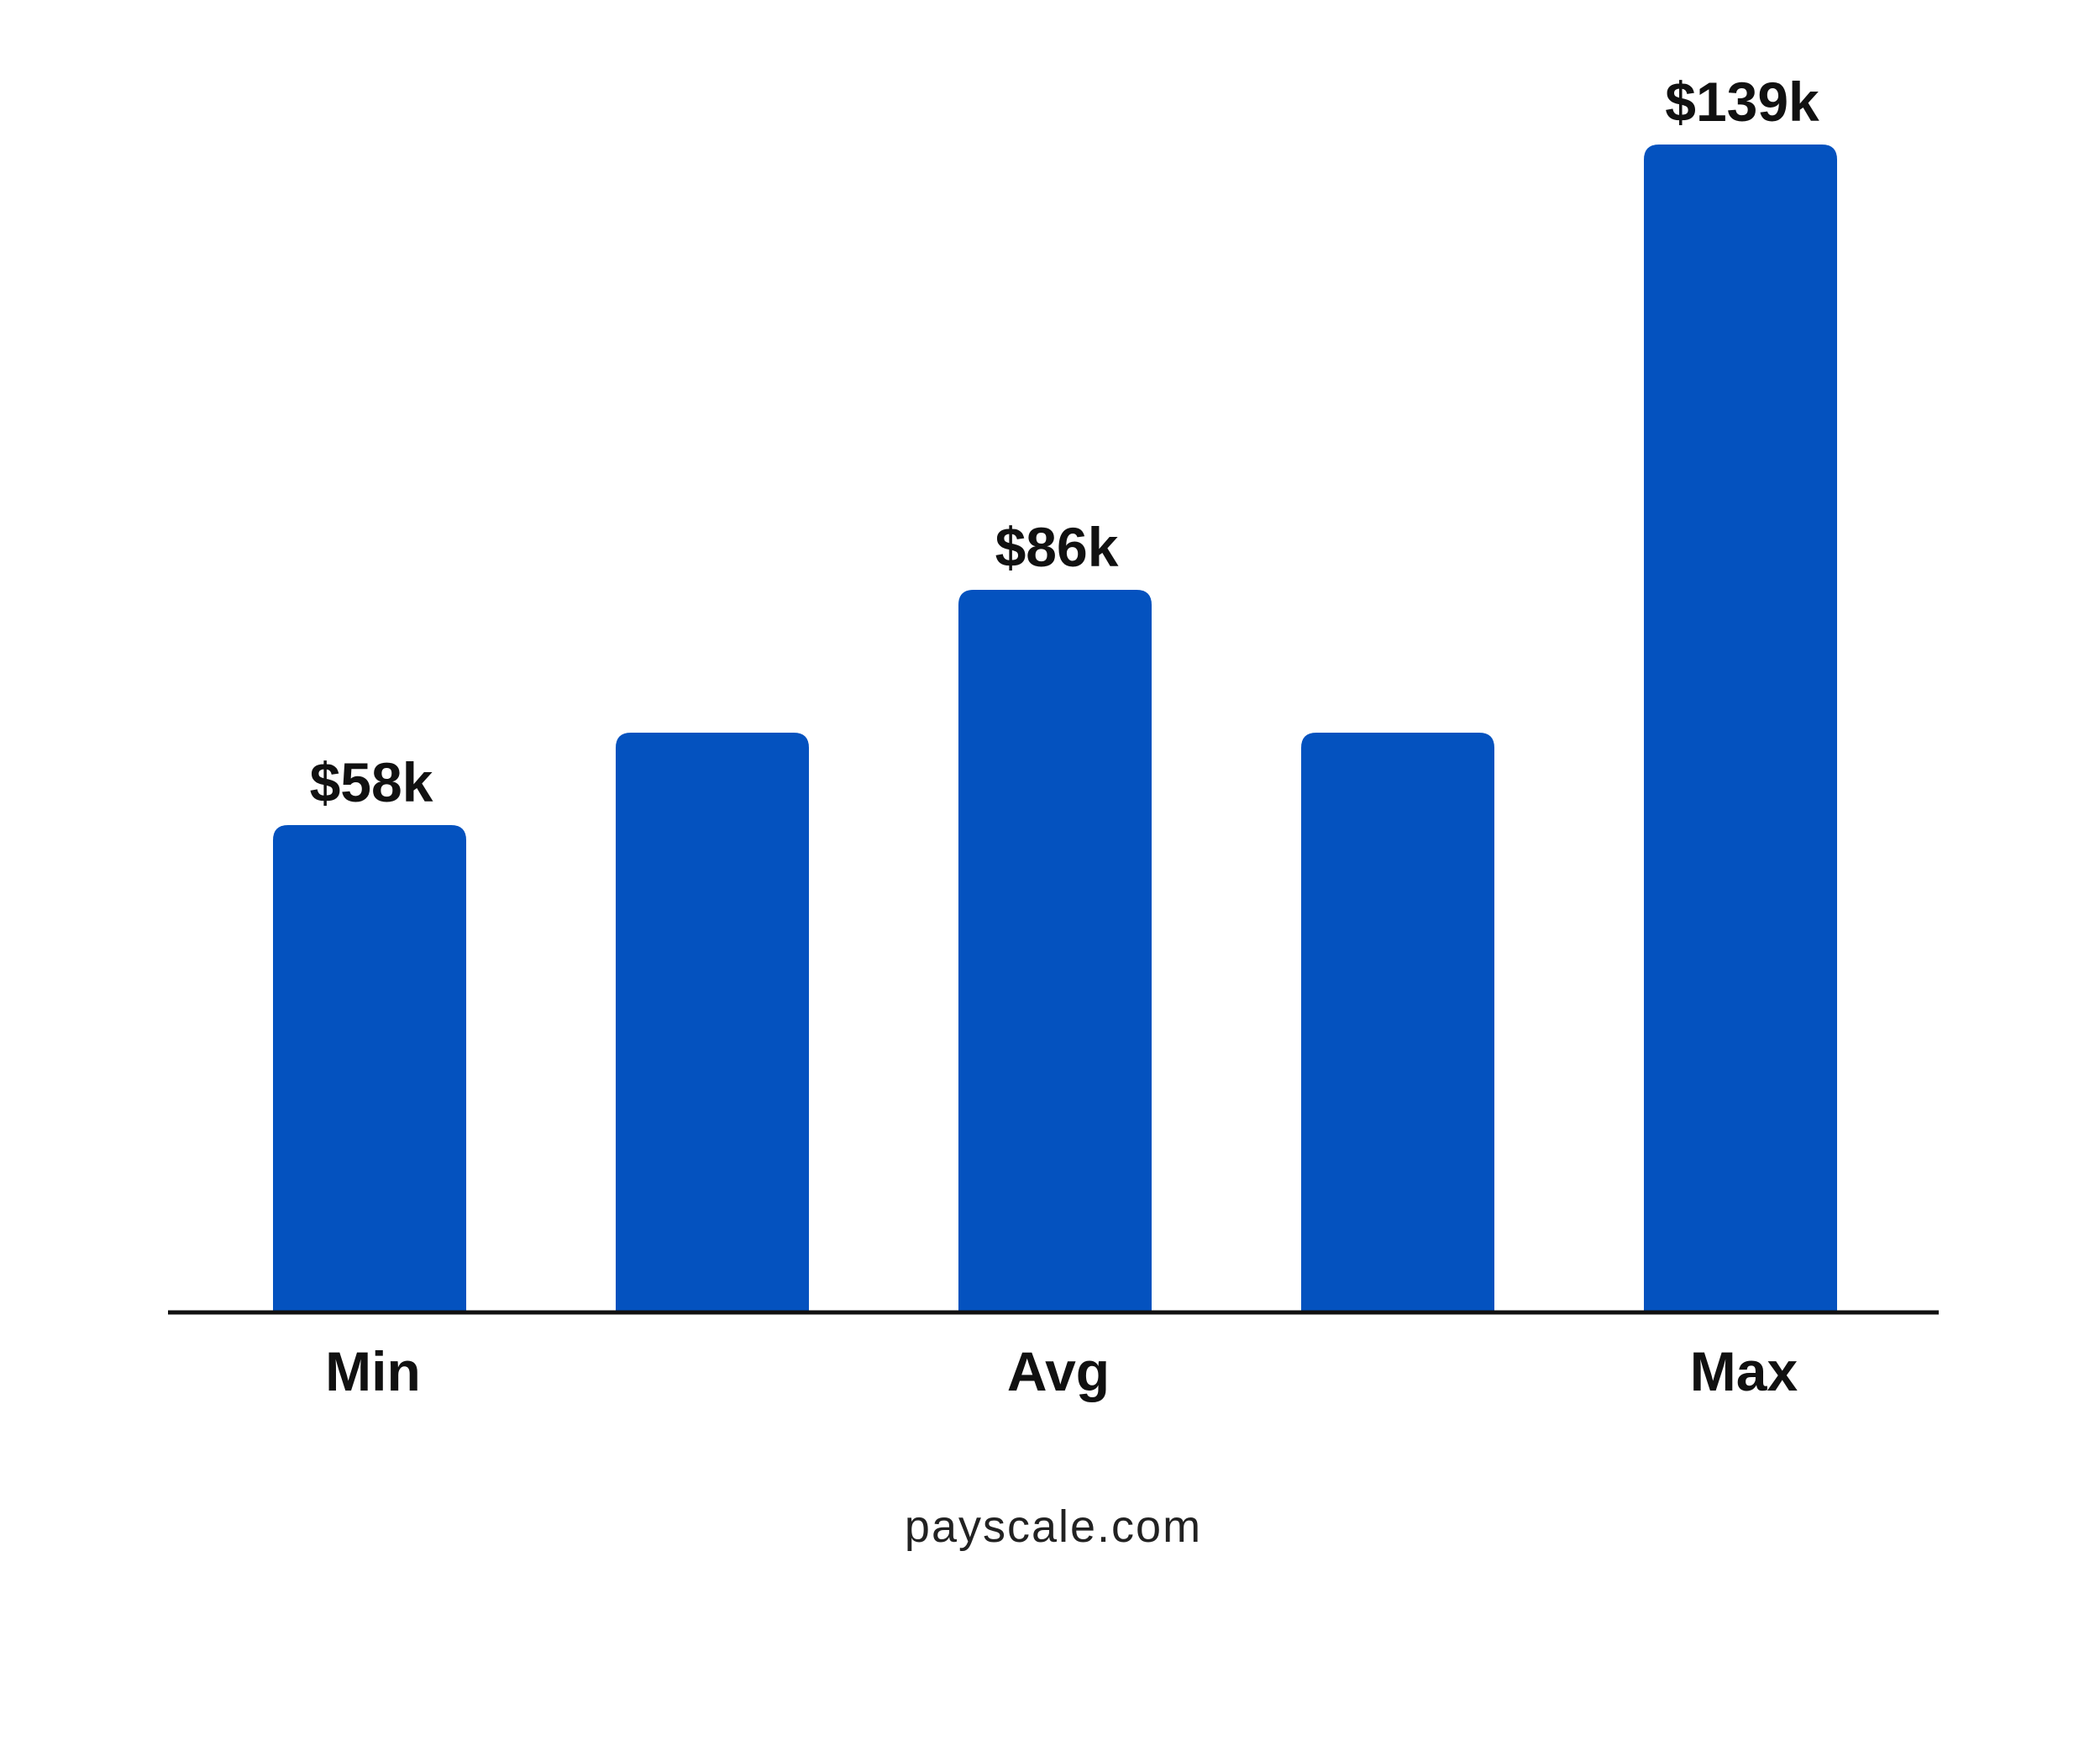  What do you see at coordinates (1058, 1371) in the screenshot?
I see `category-label-2: Avg` at bounding box center [1058, 1371].